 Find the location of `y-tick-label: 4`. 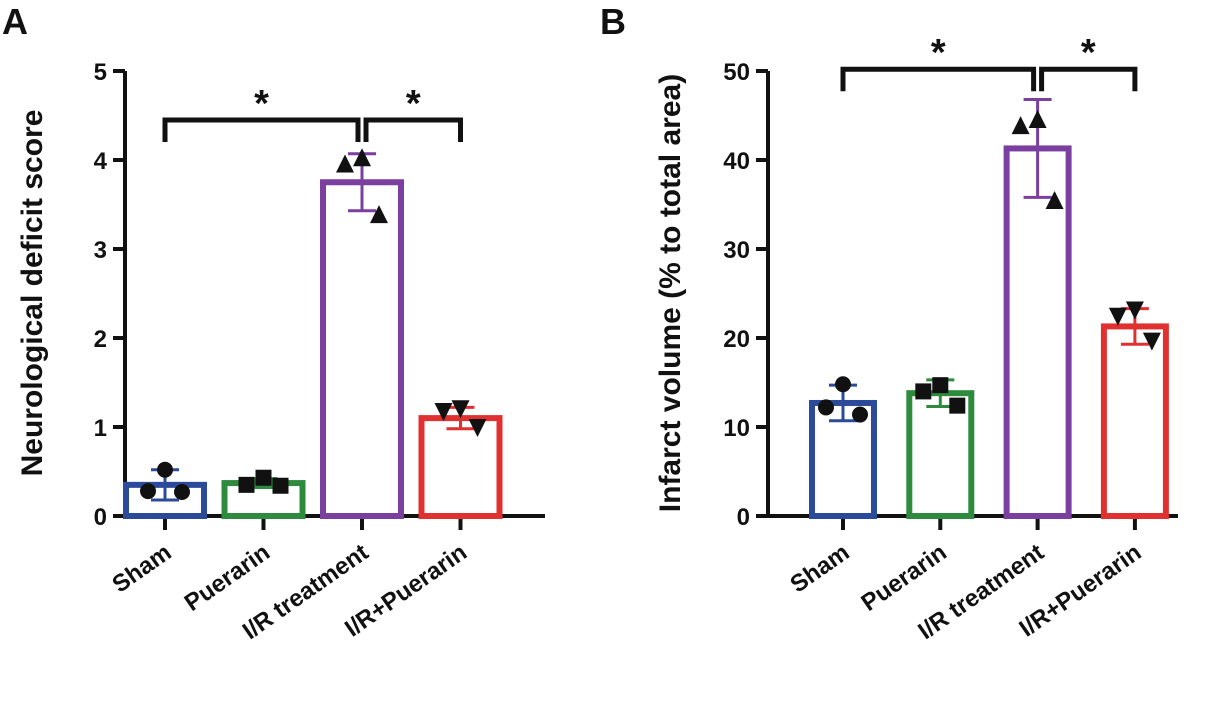

y-tick-label: 4 is located at coordinates (101, 161).